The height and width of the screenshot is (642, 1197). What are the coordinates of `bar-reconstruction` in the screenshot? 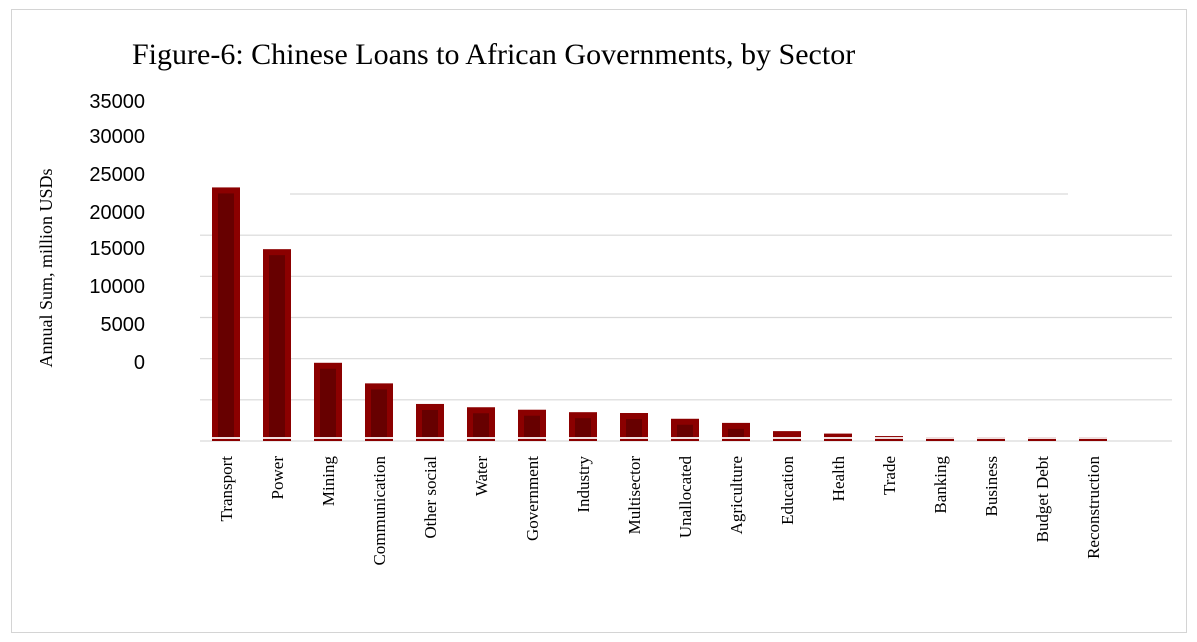 It's located at (1093, 439).